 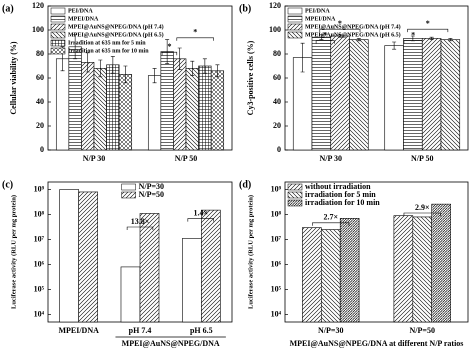 I want to click on annotation: 2.9×, so click(x=422, y=207).